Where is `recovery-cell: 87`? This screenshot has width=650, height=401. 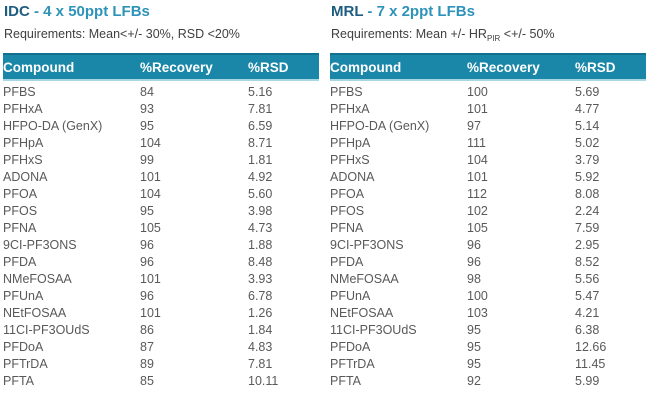 recovery-cell: 87 is located at coordinates (147, 347).